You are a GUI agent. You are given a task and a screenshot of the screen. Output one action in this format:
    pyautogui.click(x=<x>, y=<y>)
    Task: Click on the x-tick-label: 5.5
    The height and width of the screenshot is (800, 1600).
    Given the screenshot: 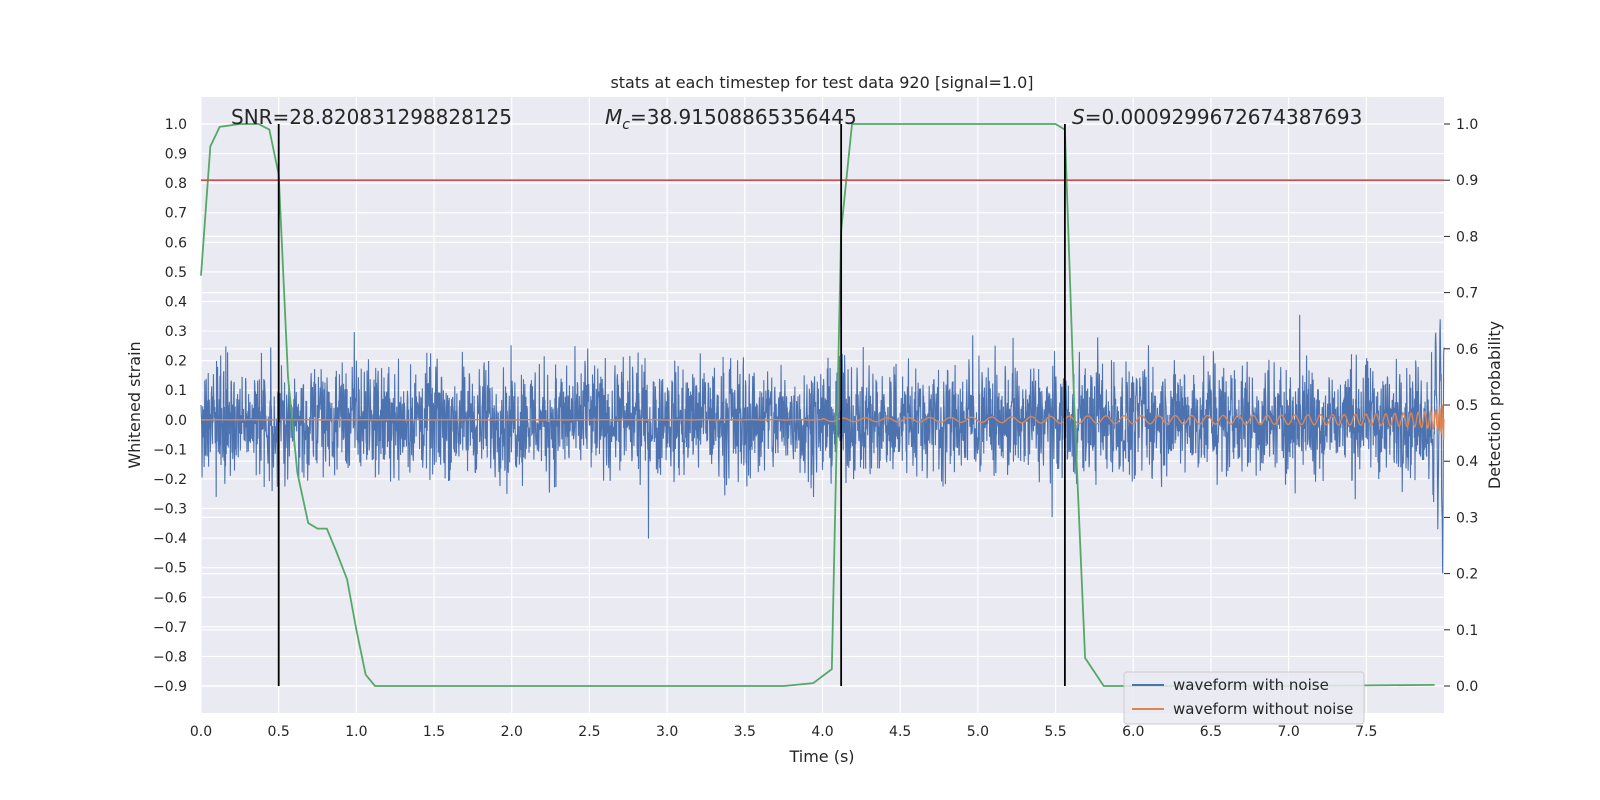 What is the action you would take?
    pyautogui.click(x=1055, y=732)
    